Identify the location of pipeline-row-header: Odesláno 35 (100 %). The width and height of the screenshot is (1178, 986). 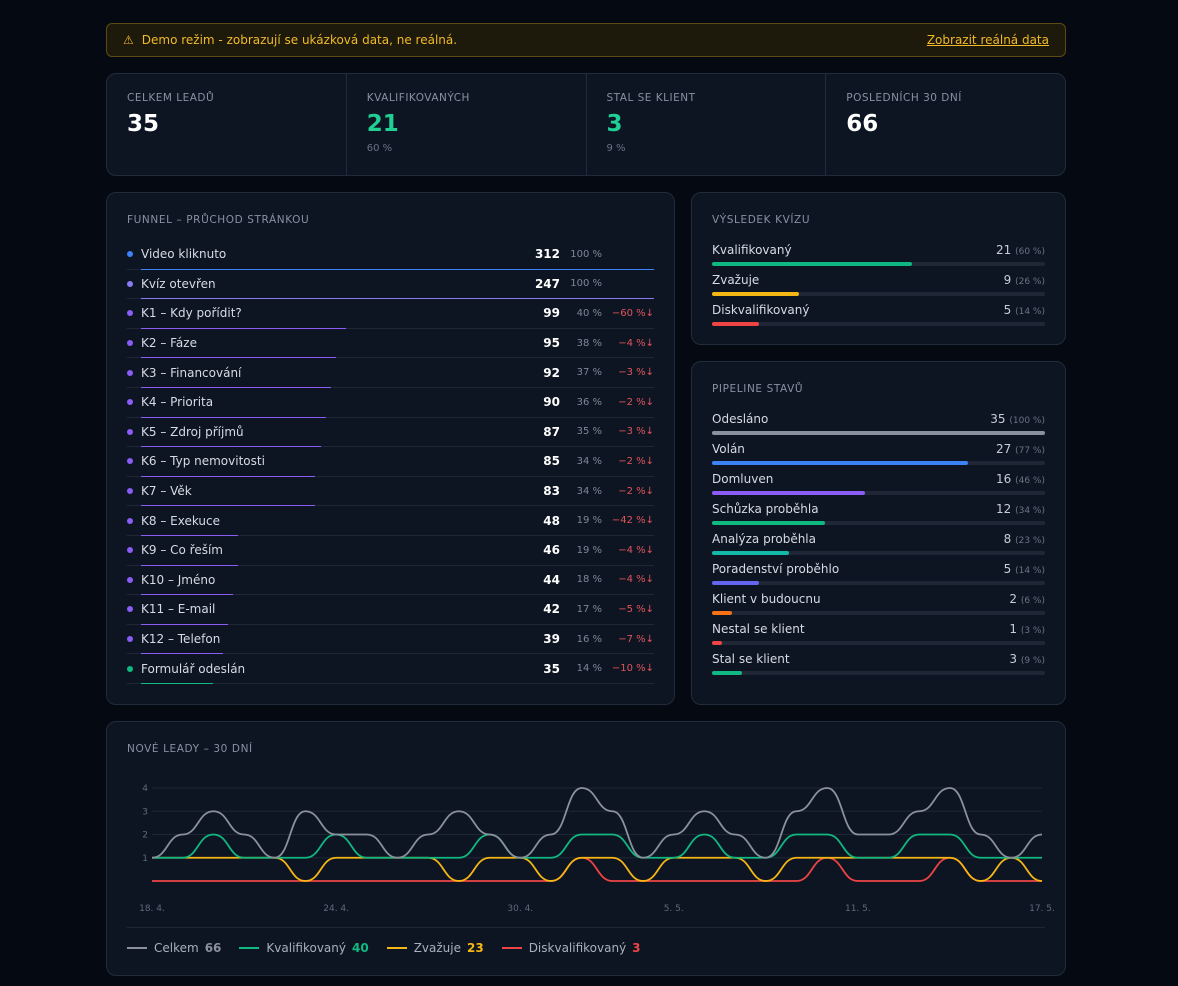
(878, 417).